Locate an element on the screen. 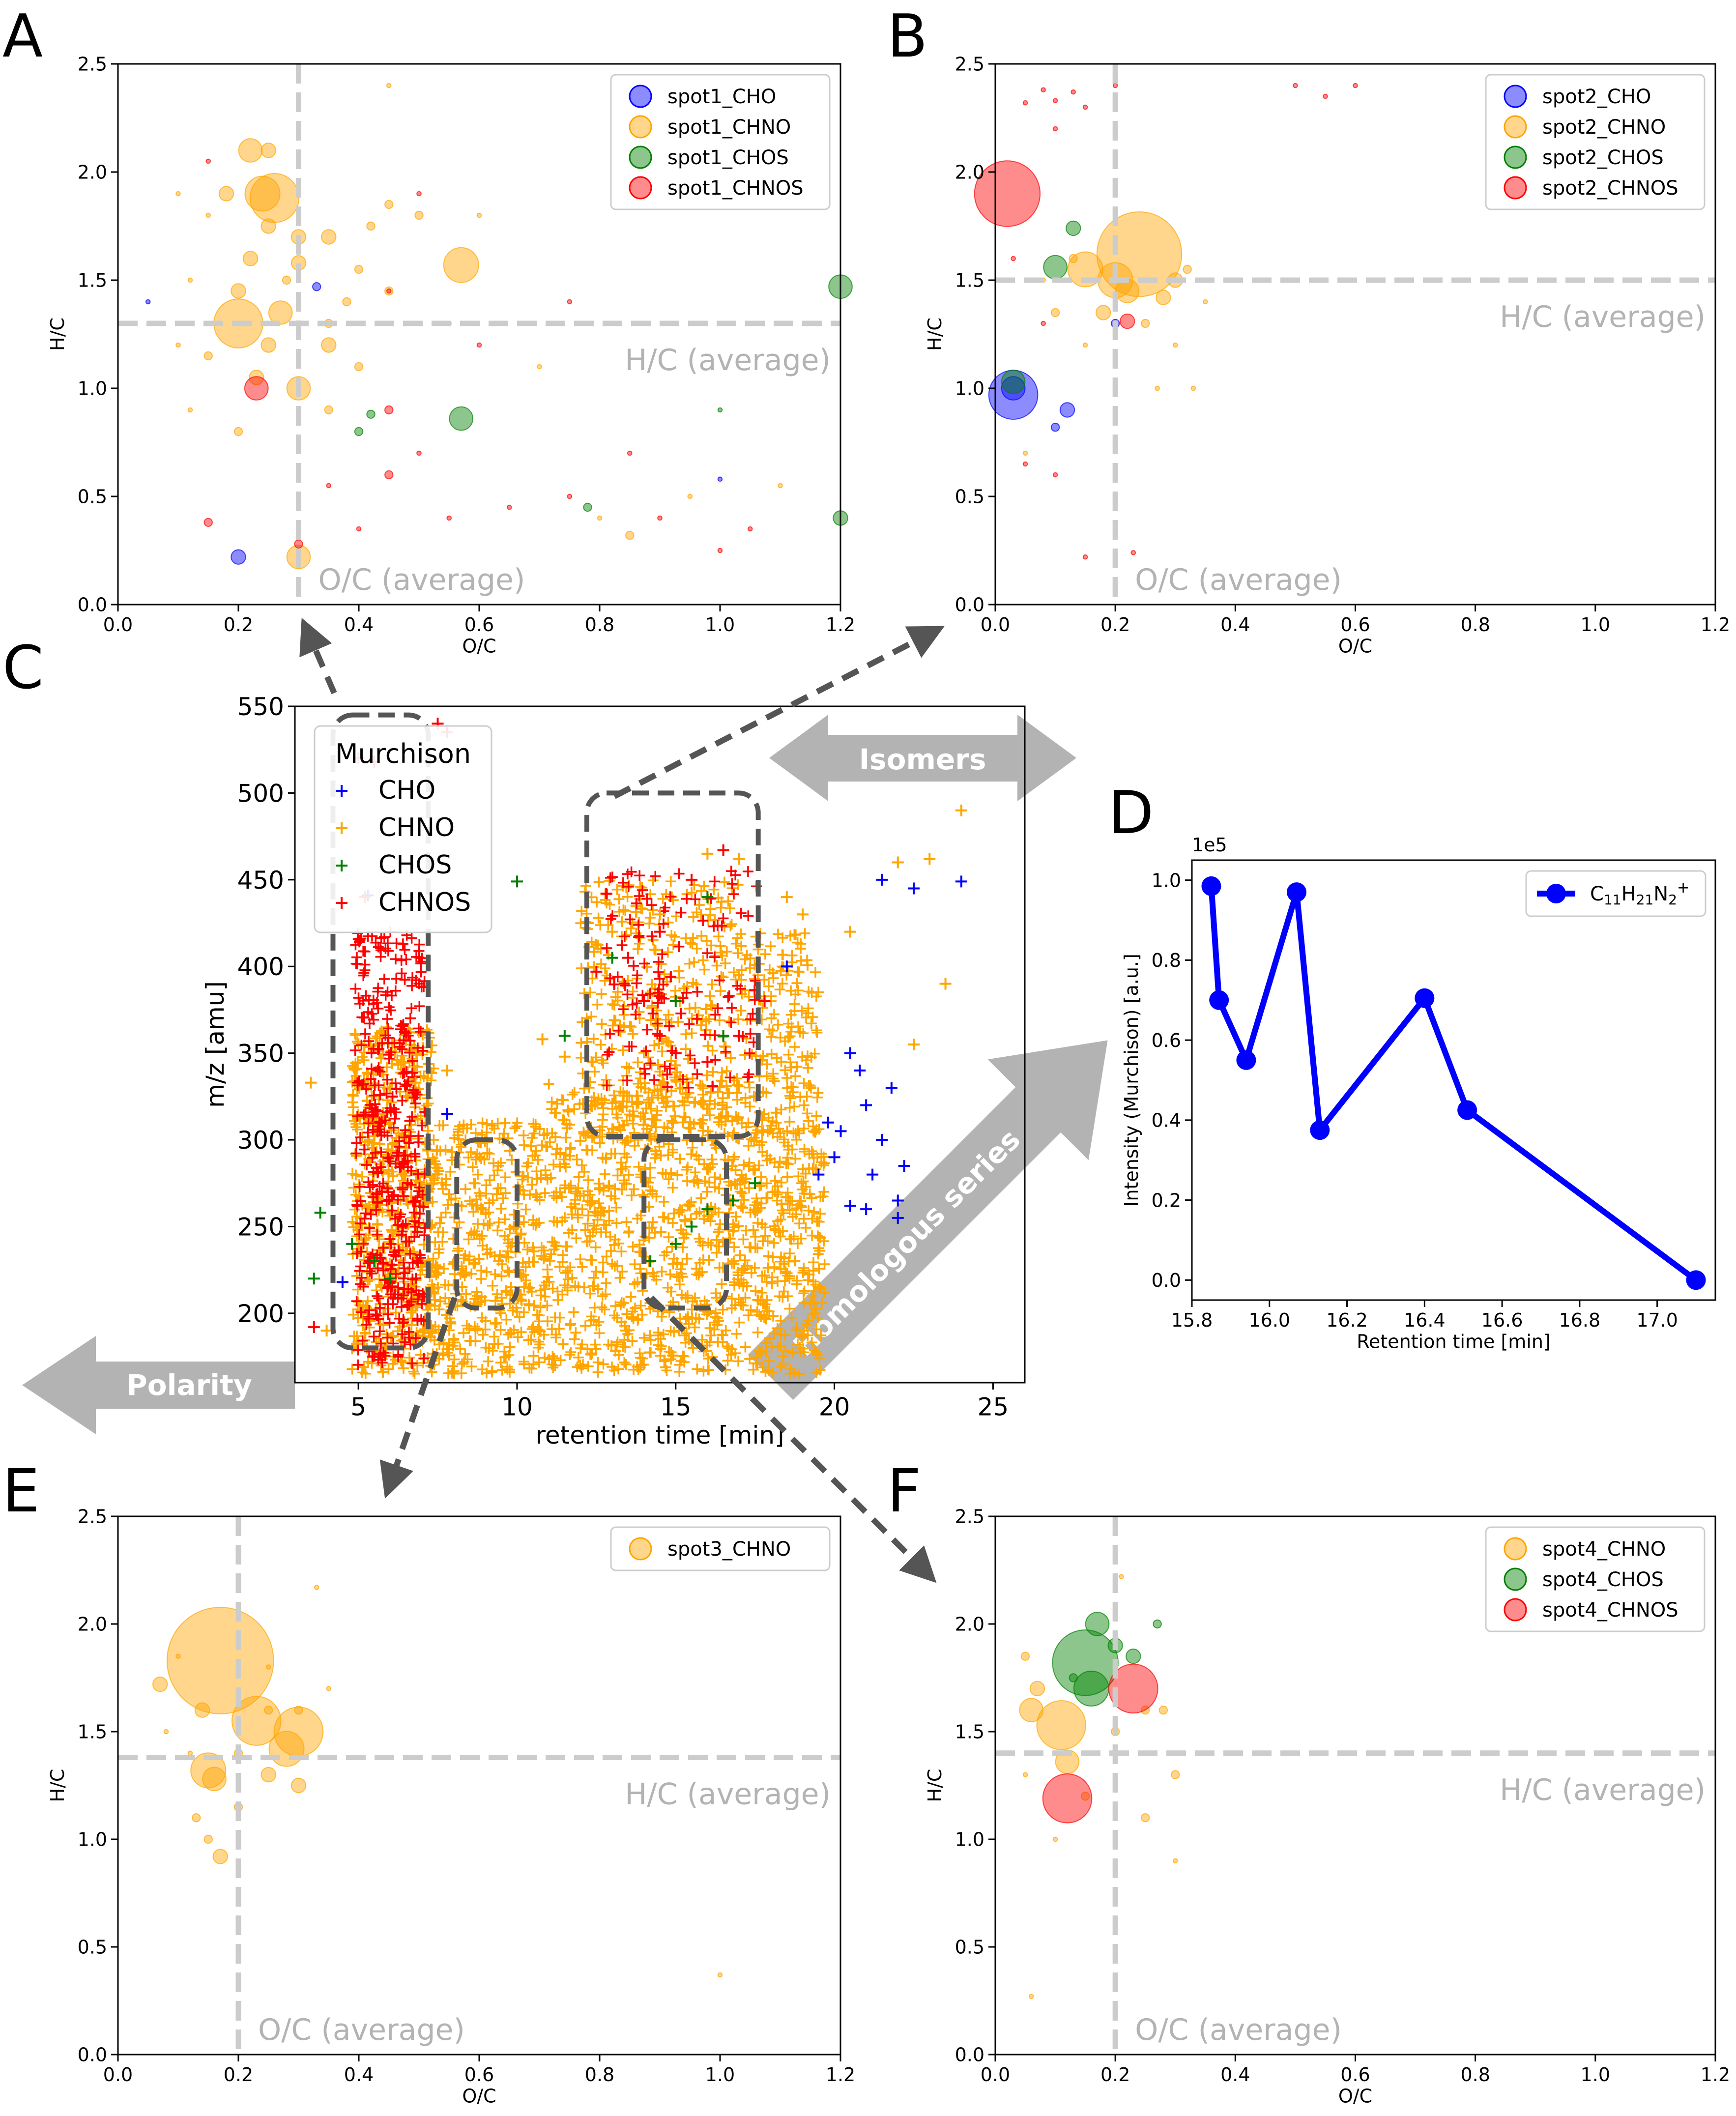 The width and height of the screenshot is (1736, 2116). x-tick-label: 20 is located at coordinates (834, 1407).